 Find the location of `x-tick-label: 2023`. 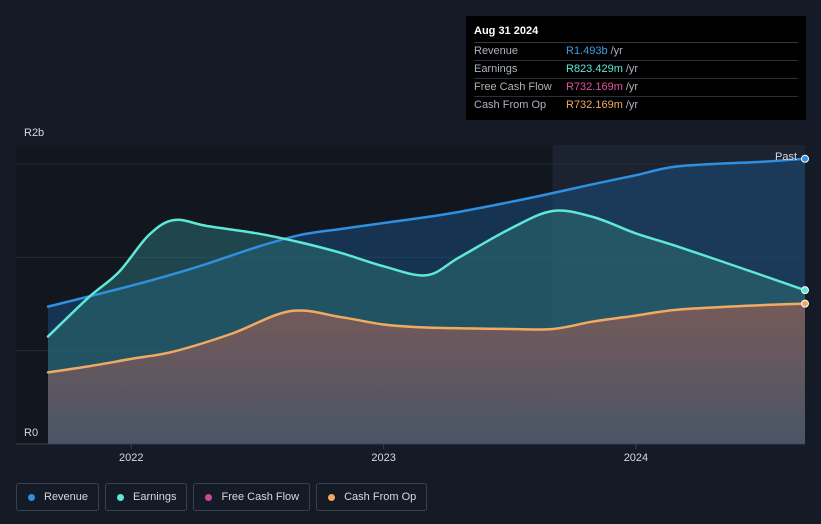

x-tick-label: 2023 is located at coordinates (383, 458).